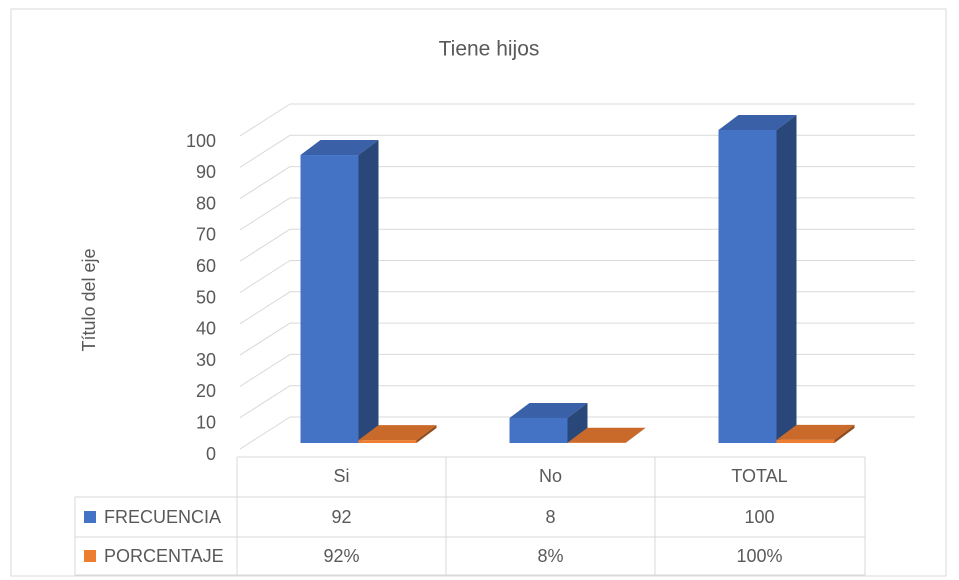 The width and height of the screenshot is (959, 580). I want to click on y-tick-label: 10, so click(206, 422).